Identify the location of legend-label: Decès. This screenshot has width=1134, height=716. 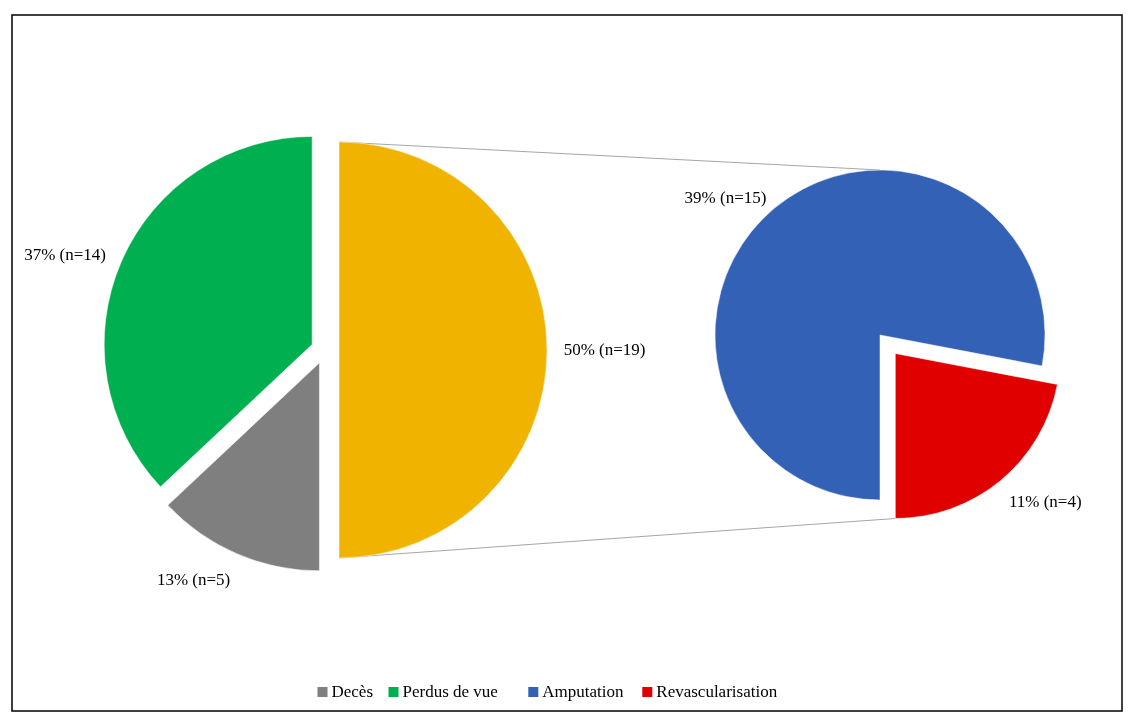
(352, 691).